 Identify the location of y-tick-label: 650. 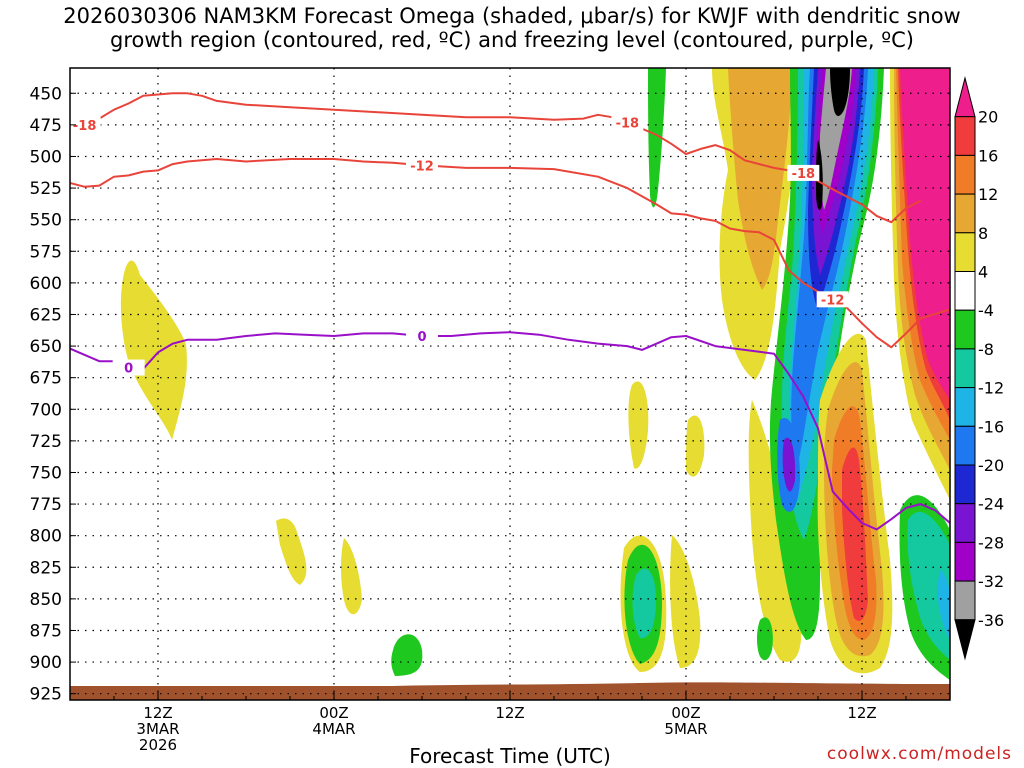
(46, 347).